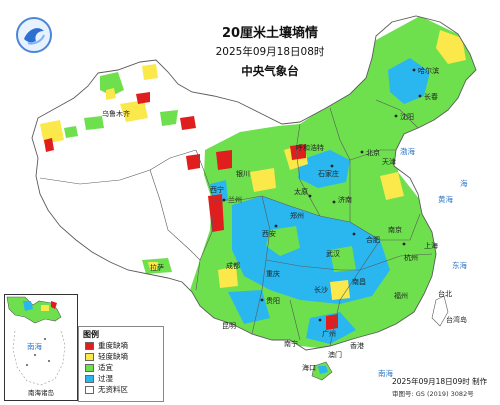 This screenshot has width=500, height=405. Describe the element at coordinates (273, 301) in the screenshot. I see `label-guiyang: 贵阳` at that location.